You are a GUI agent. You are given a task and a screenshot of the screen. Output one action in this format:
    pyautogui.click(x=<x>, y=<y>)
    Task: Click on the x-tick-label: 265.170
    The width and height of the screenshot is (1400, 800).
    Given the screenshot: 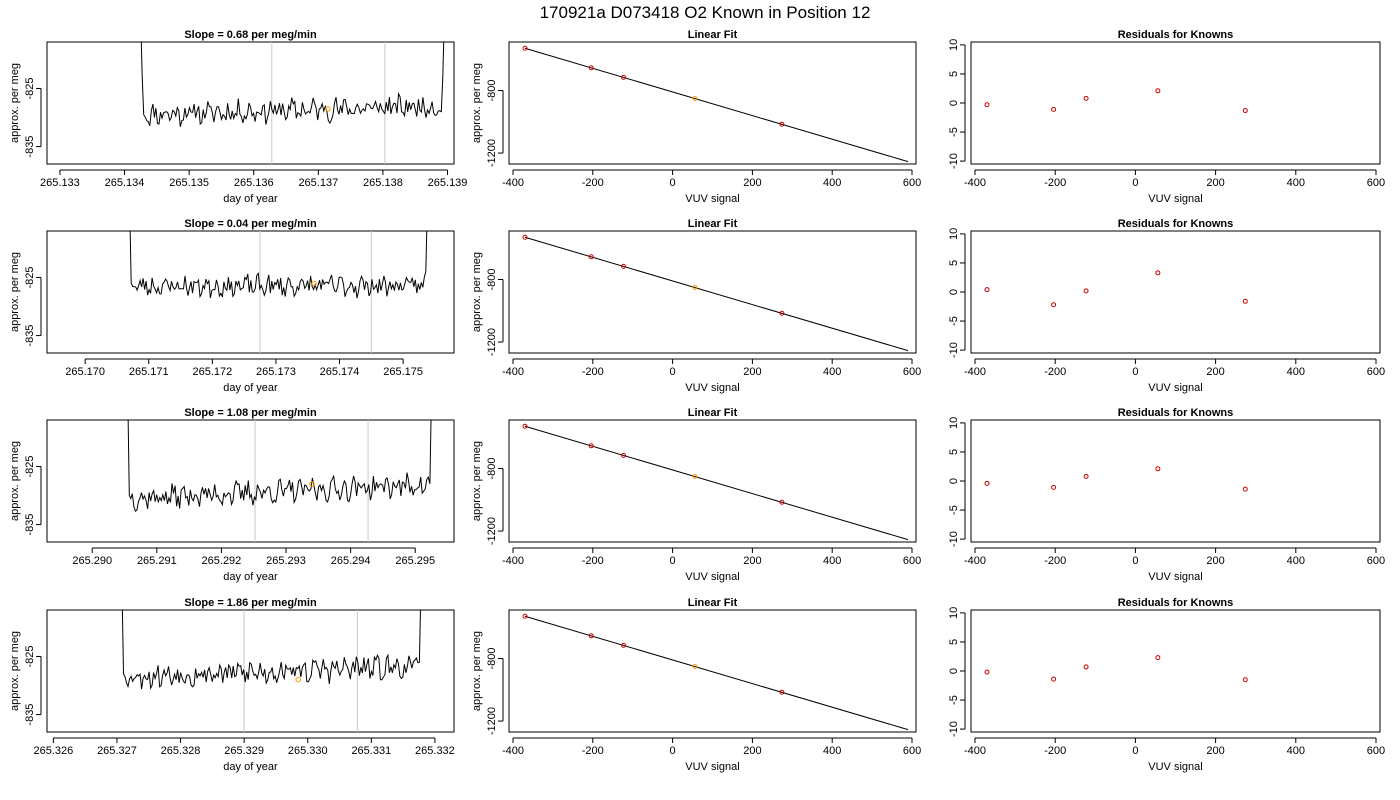 What is the action you would take?
    pyautogui.click(x=85, y=372)
    